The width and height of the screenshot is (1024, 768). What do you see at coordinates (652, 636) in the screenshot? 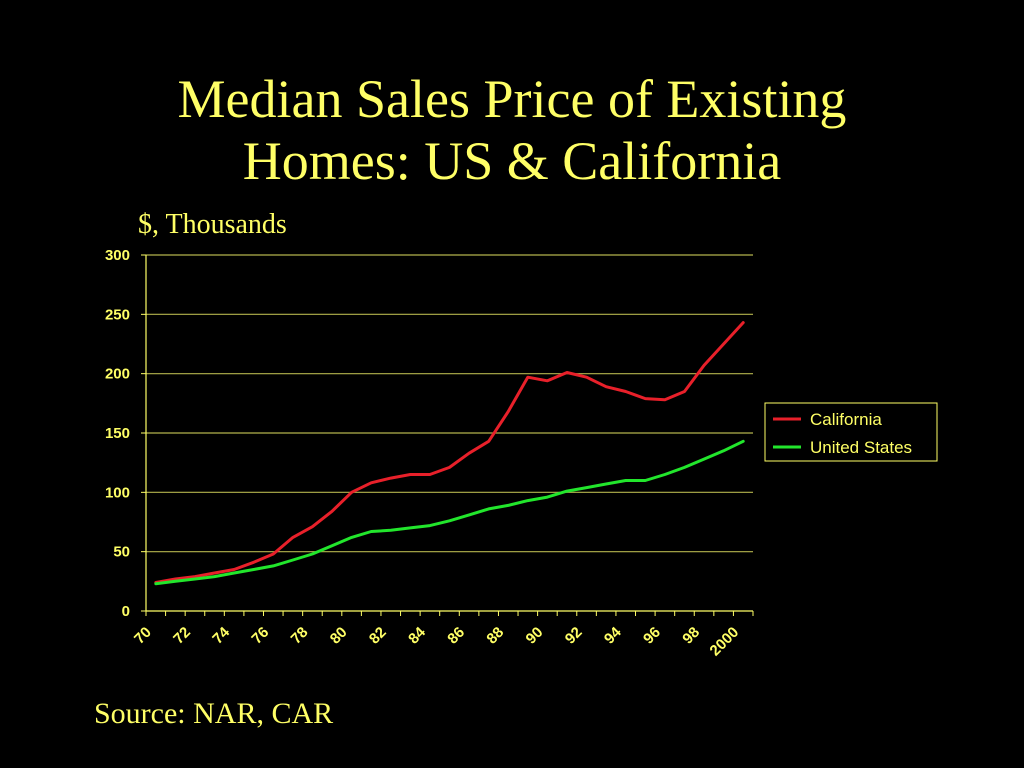
I see `x-tick-label: 96` at bounding box center [652, 636].